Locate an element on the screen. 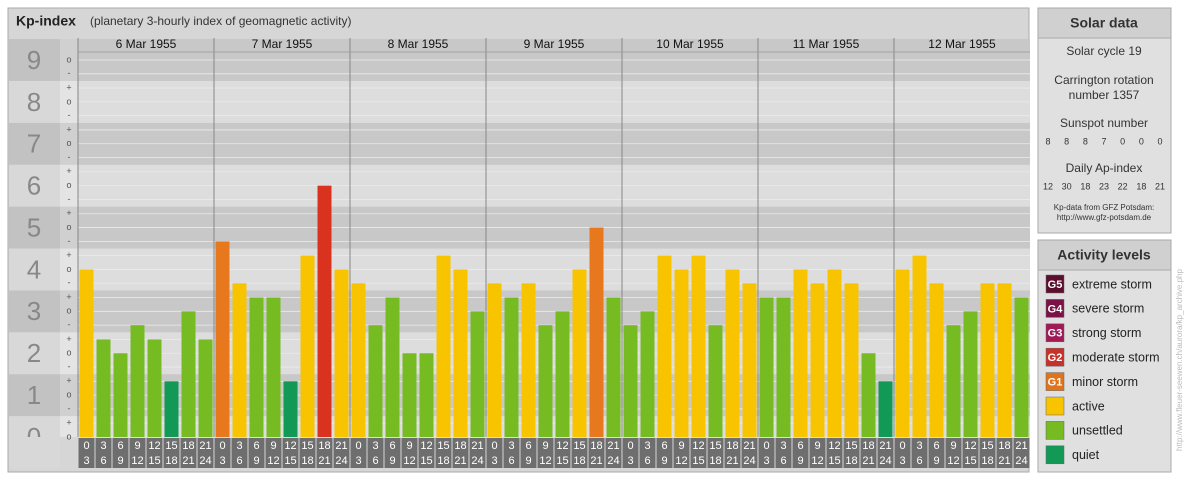 The image size is (1184, 480). ap-title: Daily Ap-index is located at coordinates (1104, 168).